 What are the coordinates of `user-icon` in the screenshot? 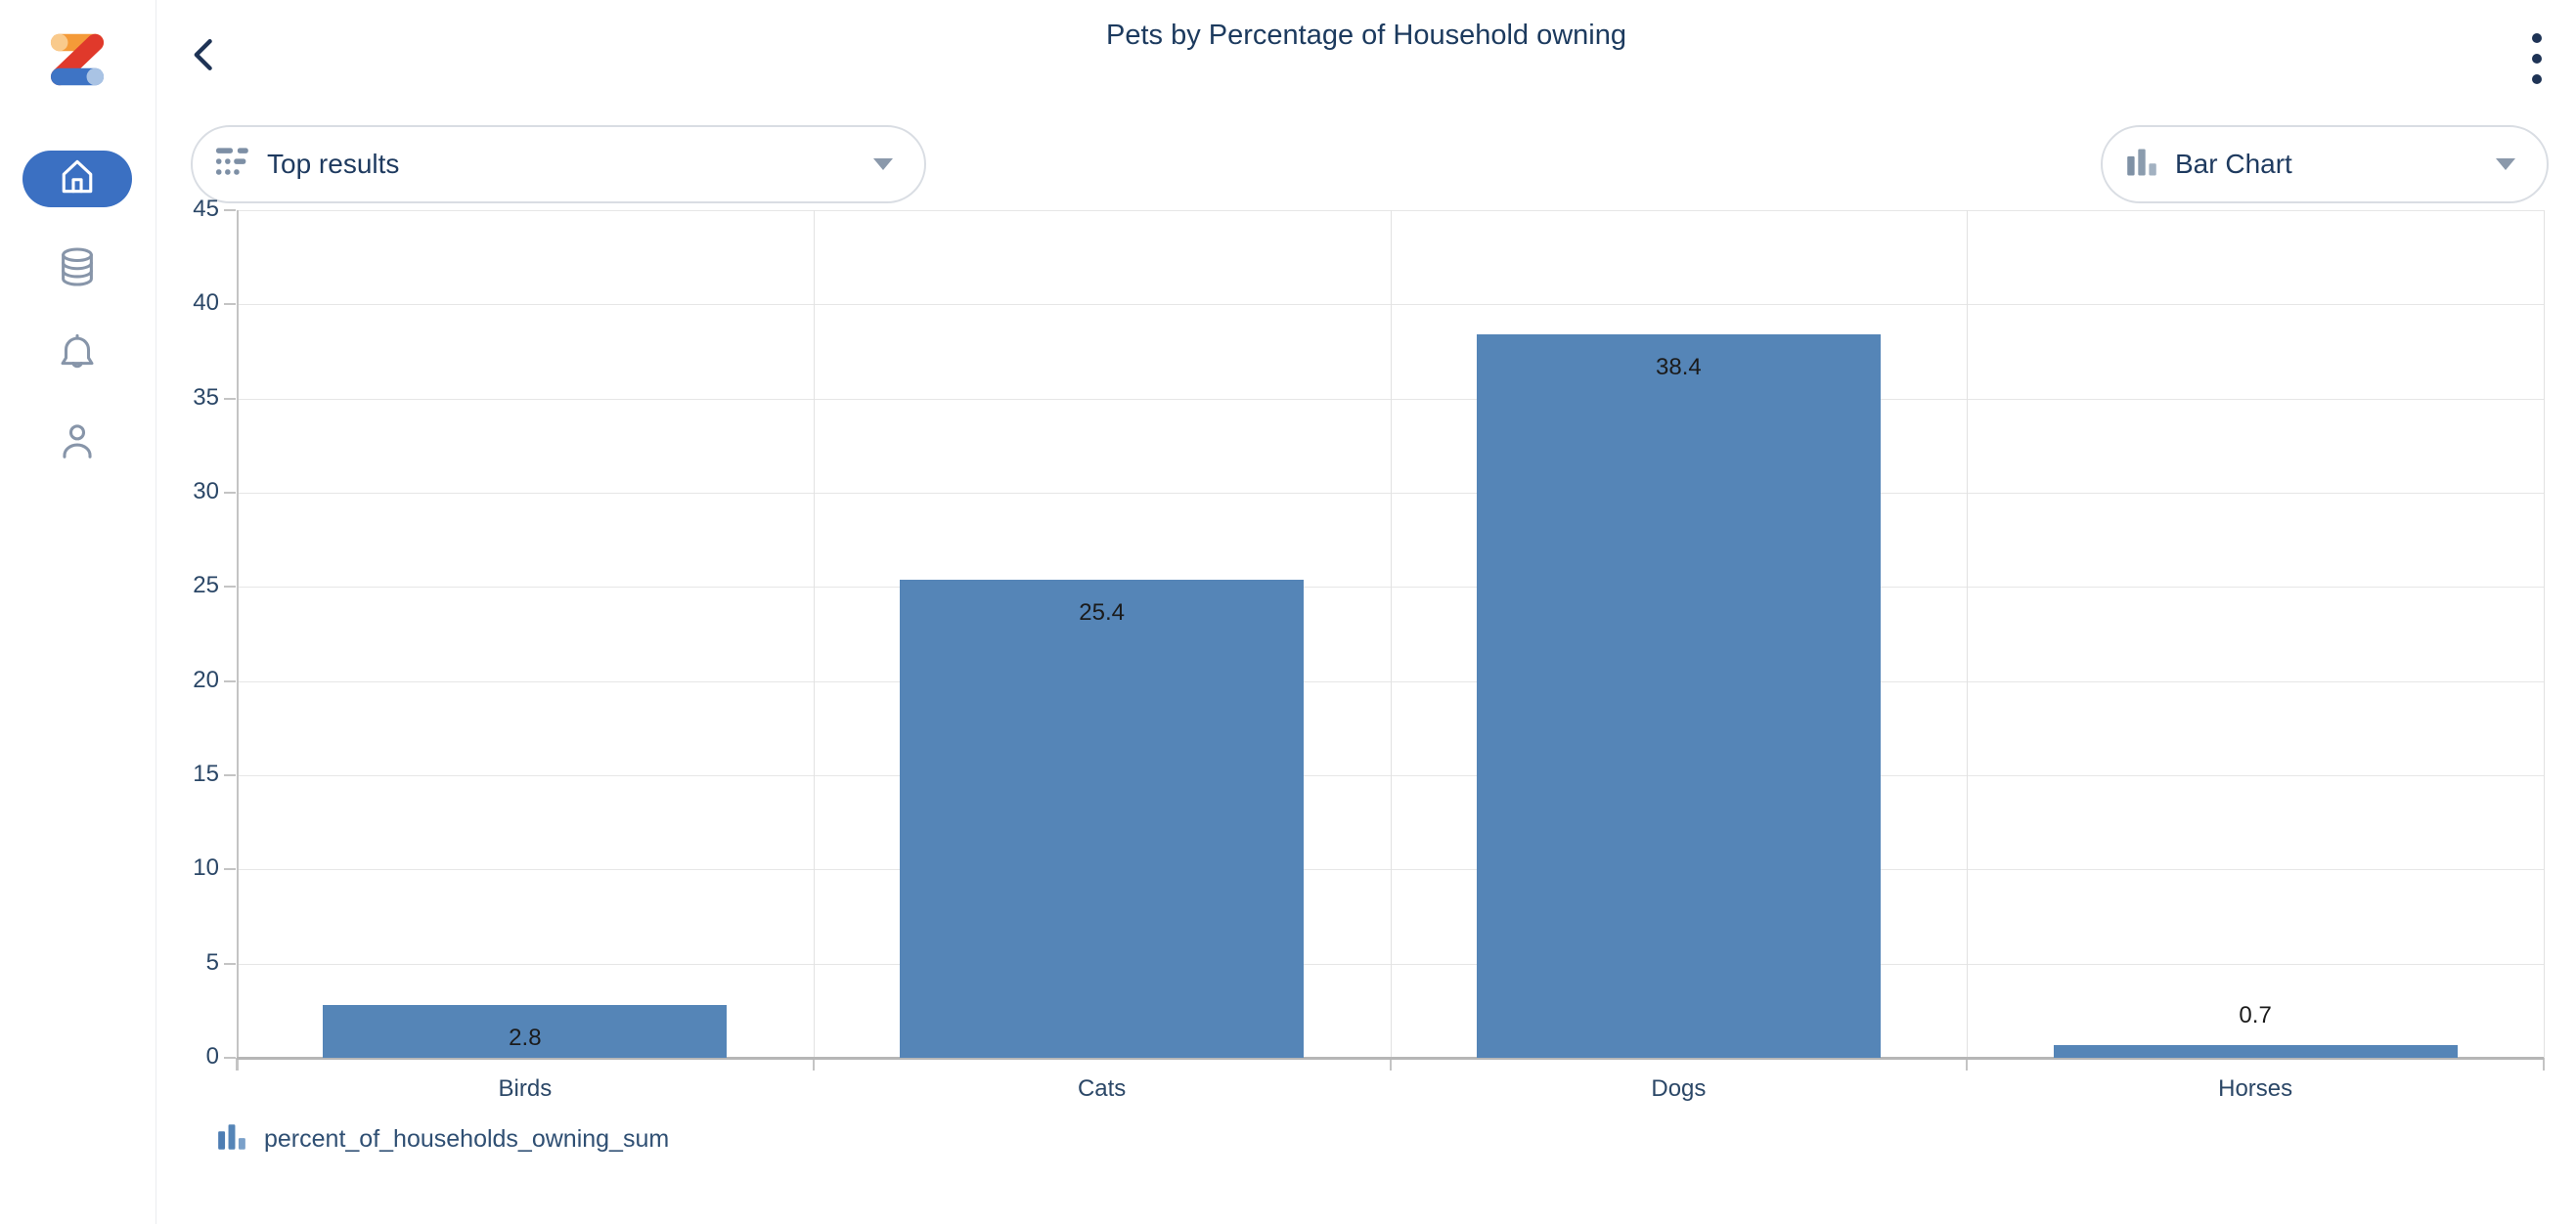 It's located at (77, 443).